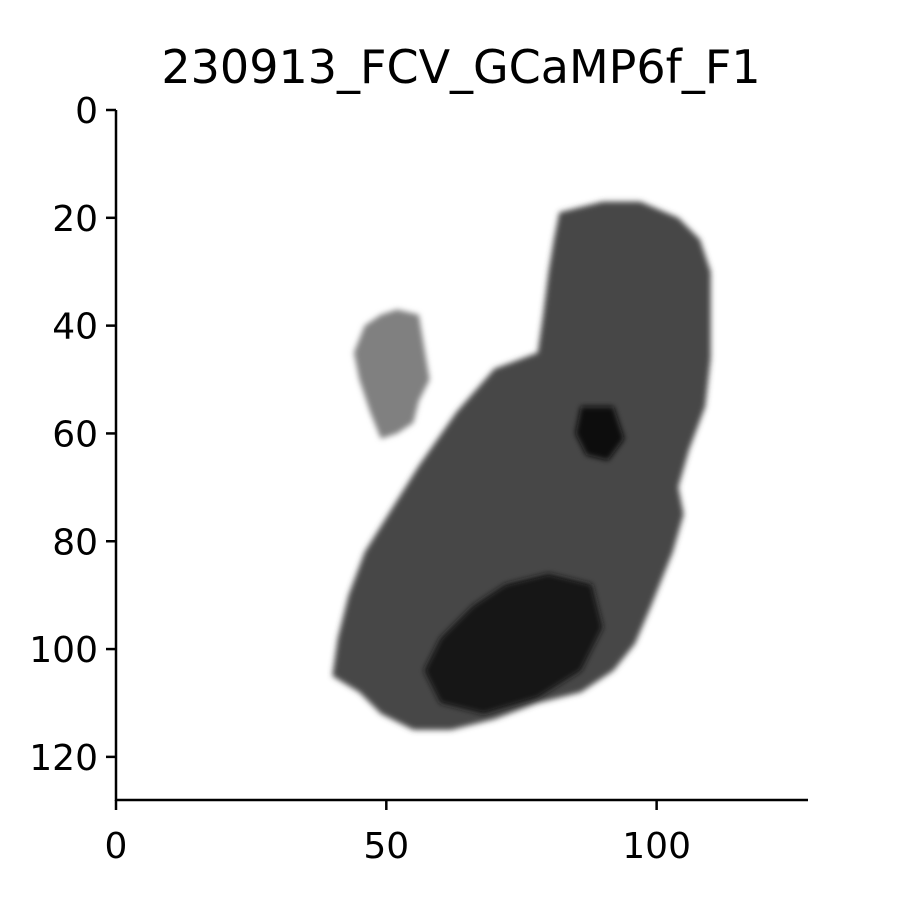 This screenshot has height=900, width=900. Describe the element at coordinates (75, 219) in the screenshot. I see `y-tick-label: 20` at that location.